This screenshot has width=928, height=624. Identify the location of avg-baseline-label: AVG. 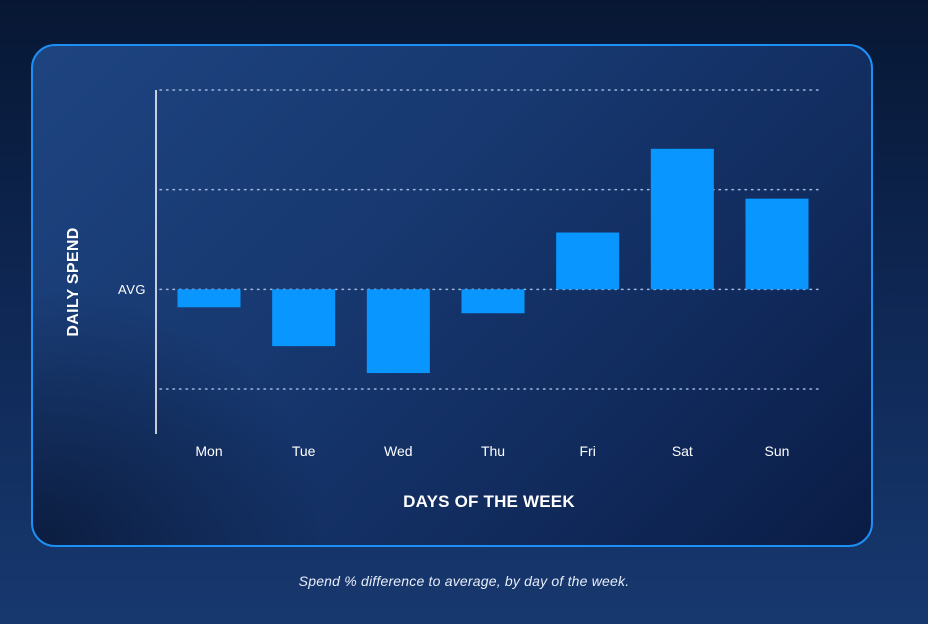
(132, 289).